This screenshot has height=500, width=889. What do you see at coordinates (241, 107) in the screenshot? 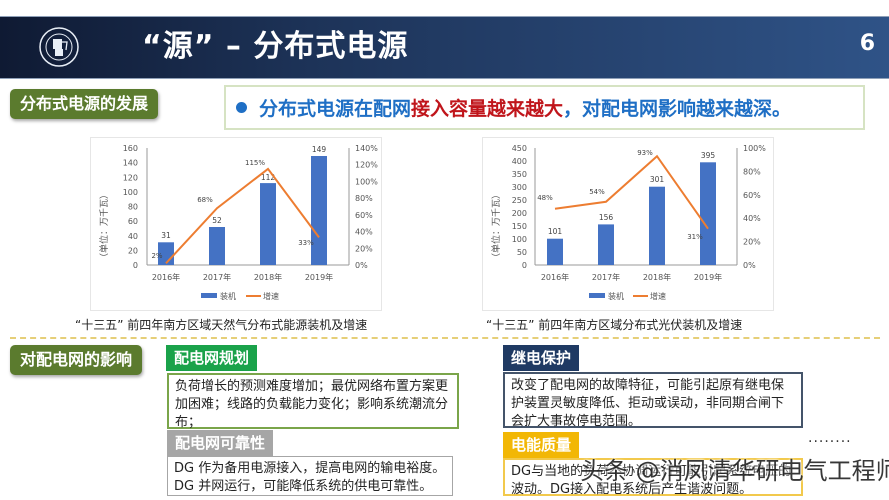
I see `bullet-icon` at bounding box center [241, 107].